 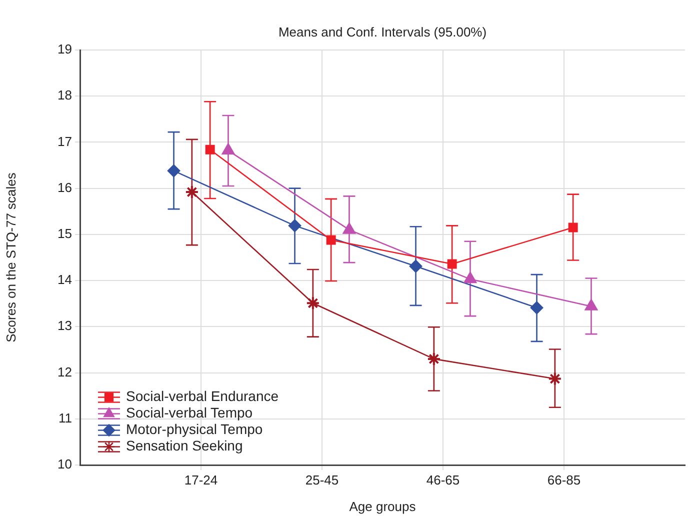 What do you see at coordinates (202, 396) in the screenshot?
I see `legend-label: Social-verbal Endurance` at bounding box center [202, 396].